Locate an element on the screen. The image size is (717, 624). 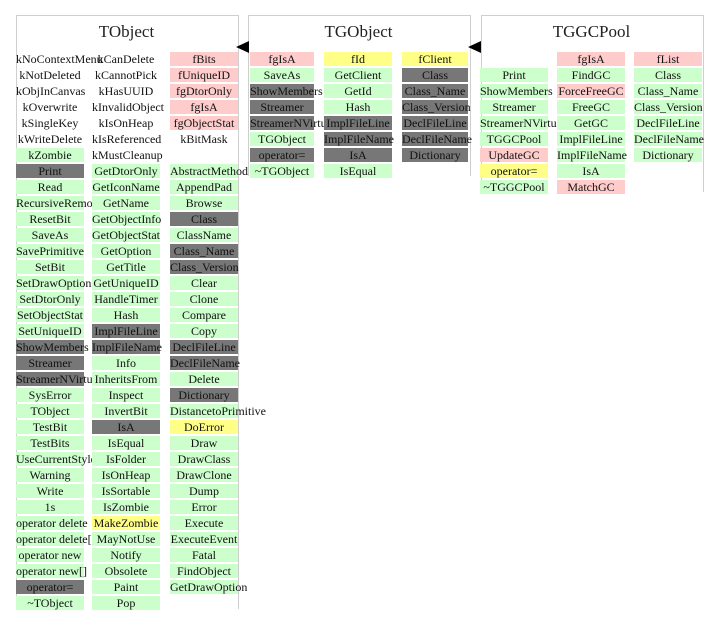
member-cell: operator delete is located at coordinates (52, 523).